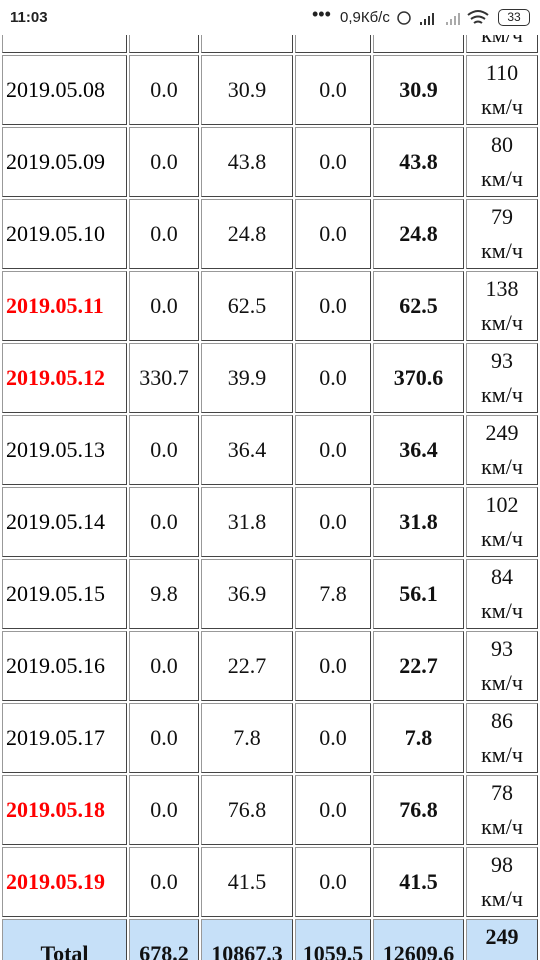 The height and width of the screenshot is (960, 540). What do you see at coordinates (29, 17) in the screenshot?
I see `time: 11:03` at bounding box center [29, 17].